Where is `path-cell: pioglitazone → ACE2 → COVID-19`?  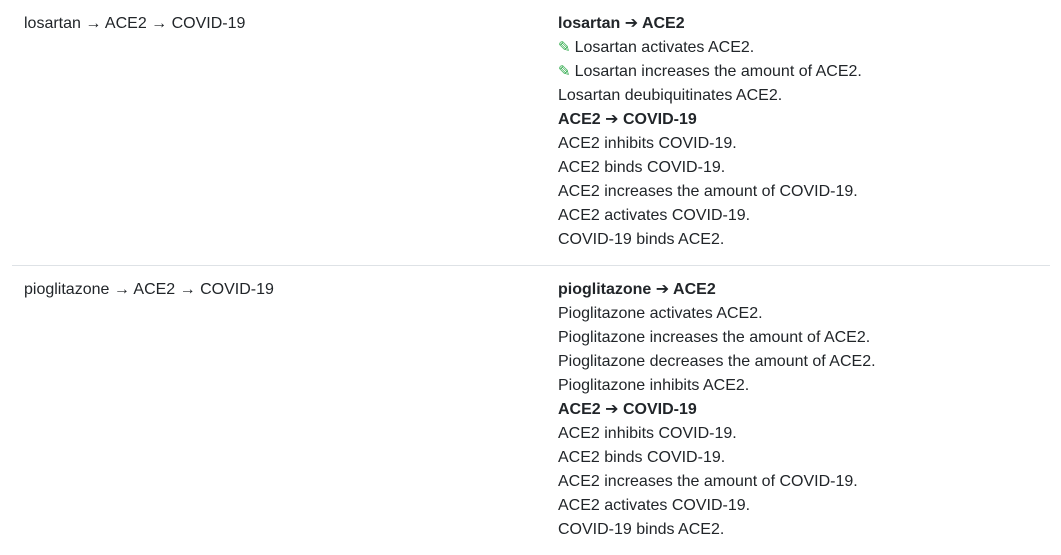
path-cell: pioglitazone → ACE2 → COVID-19 is located at coordinates (149, 289).